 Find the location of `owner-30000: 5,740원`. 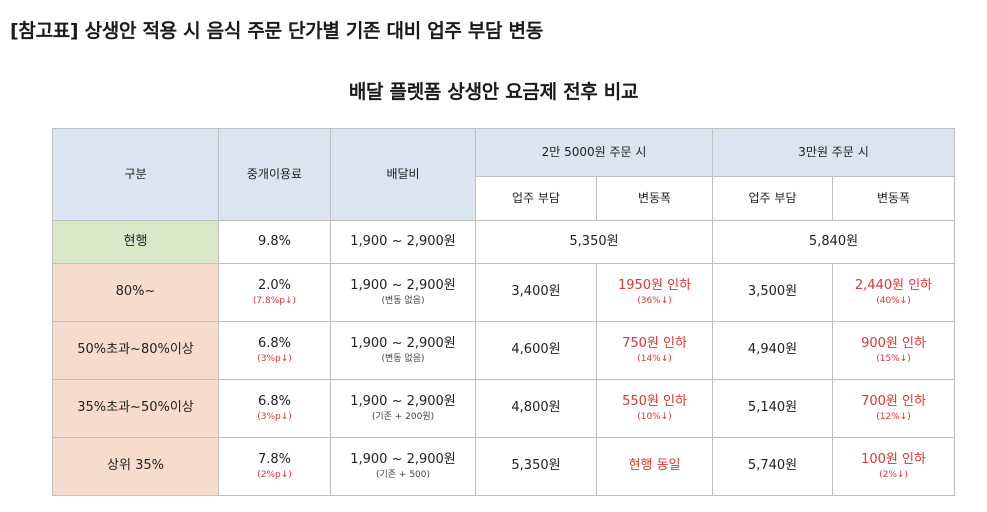

owner-30000: 5,740원 is located at coordinates (773, 466).